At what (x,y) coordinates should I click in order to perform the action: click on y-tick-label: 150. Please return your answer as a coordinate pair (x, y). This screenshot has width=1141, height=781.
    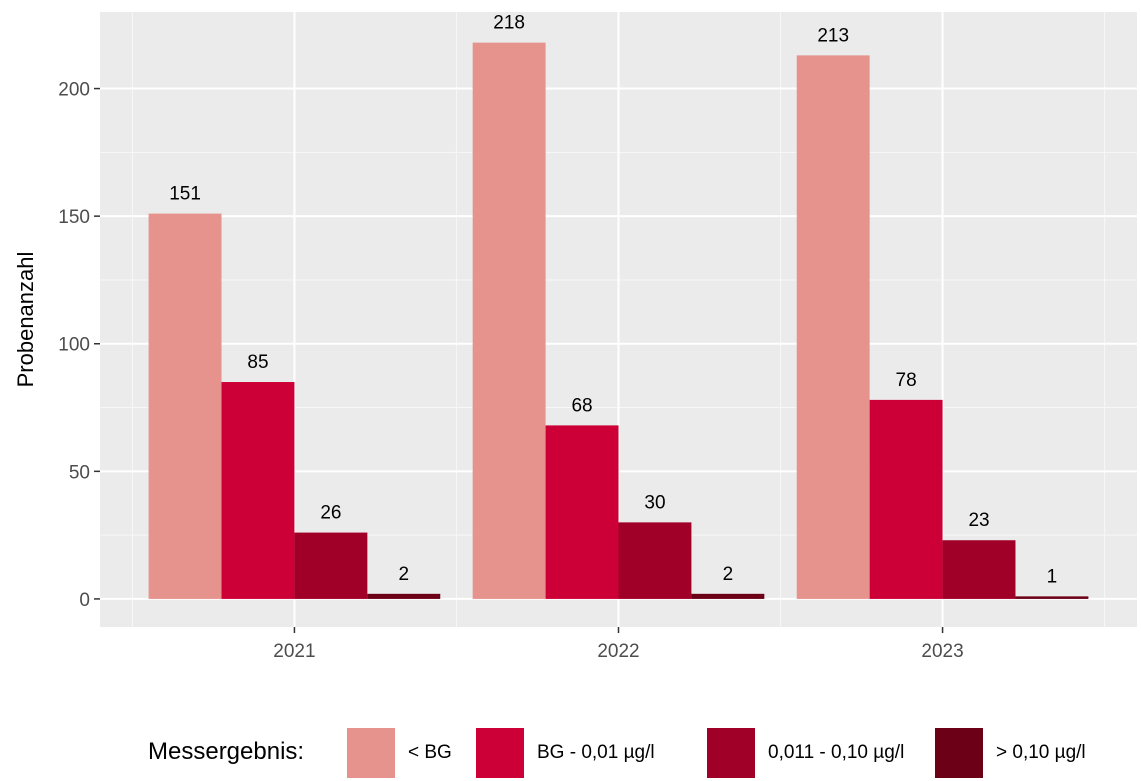
    Looking at the image, I should click on (74, 217).